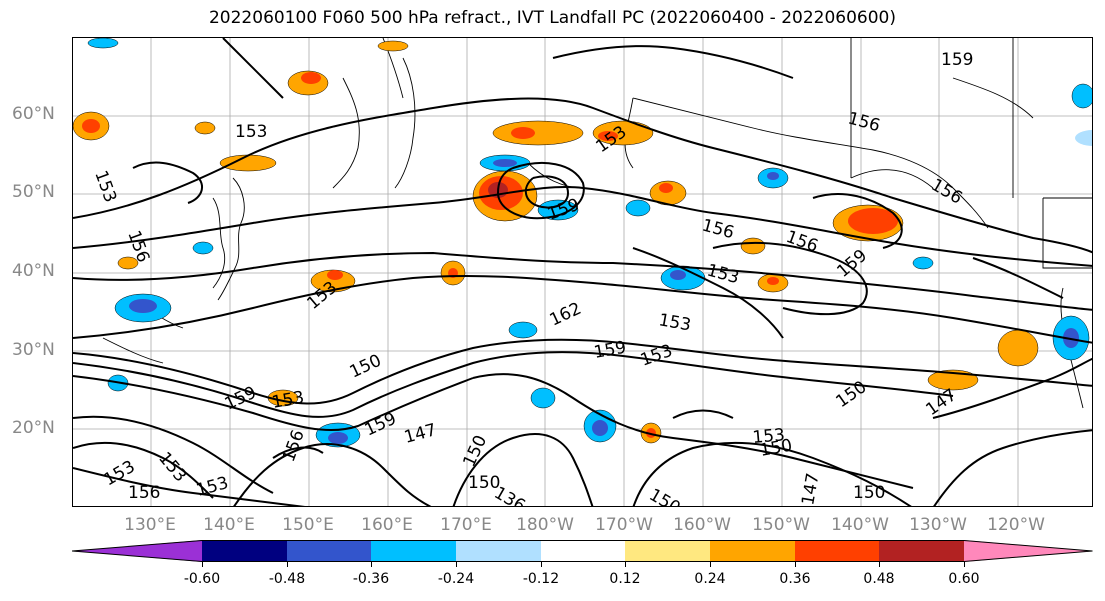  I want to click on colorbar-tick-label: -0.48, so click(287, 579).